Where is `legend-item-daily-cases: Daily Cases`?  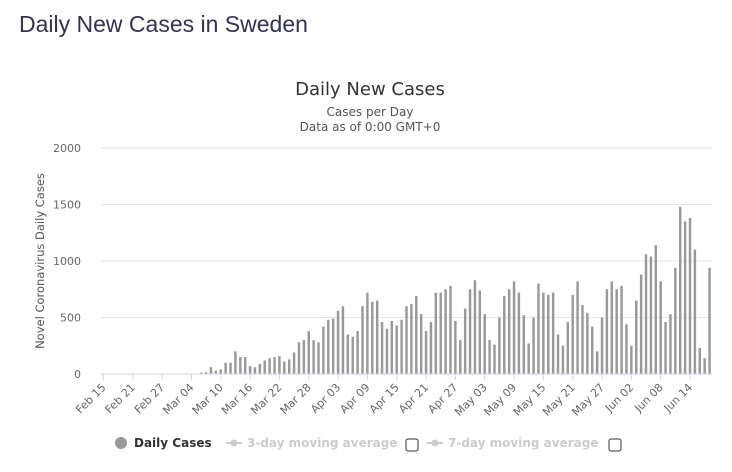 legend-item-daily-cases: Daily Cases is located at coordinates (163, 443).